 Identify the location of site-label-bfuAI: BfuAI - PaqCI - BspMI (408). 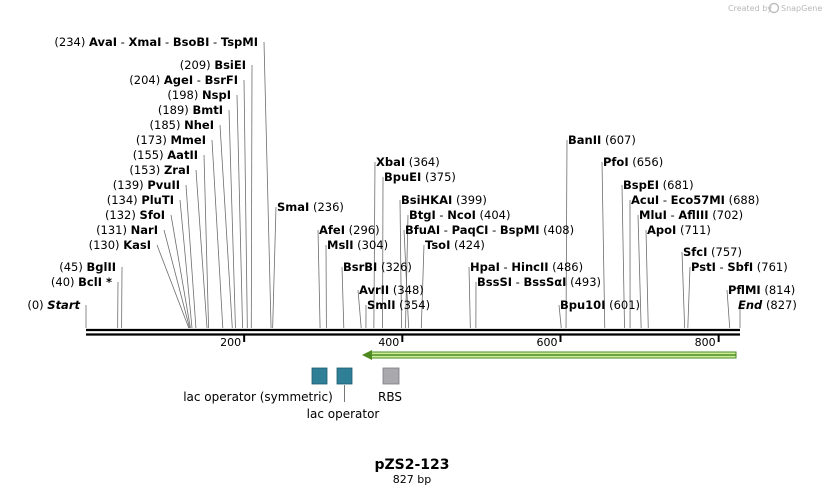
(489, 230).